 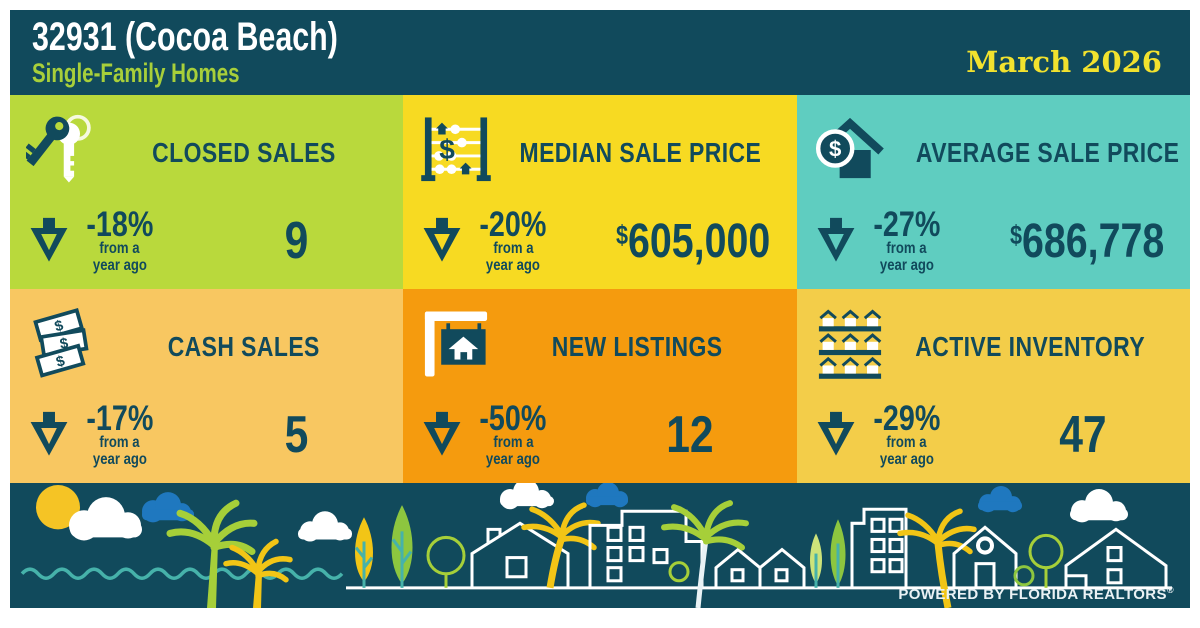 What do you see at coordinates (850, 150) in the screenshot?
I see `house-dollar-icon: $` at bounding box center [850, 150].